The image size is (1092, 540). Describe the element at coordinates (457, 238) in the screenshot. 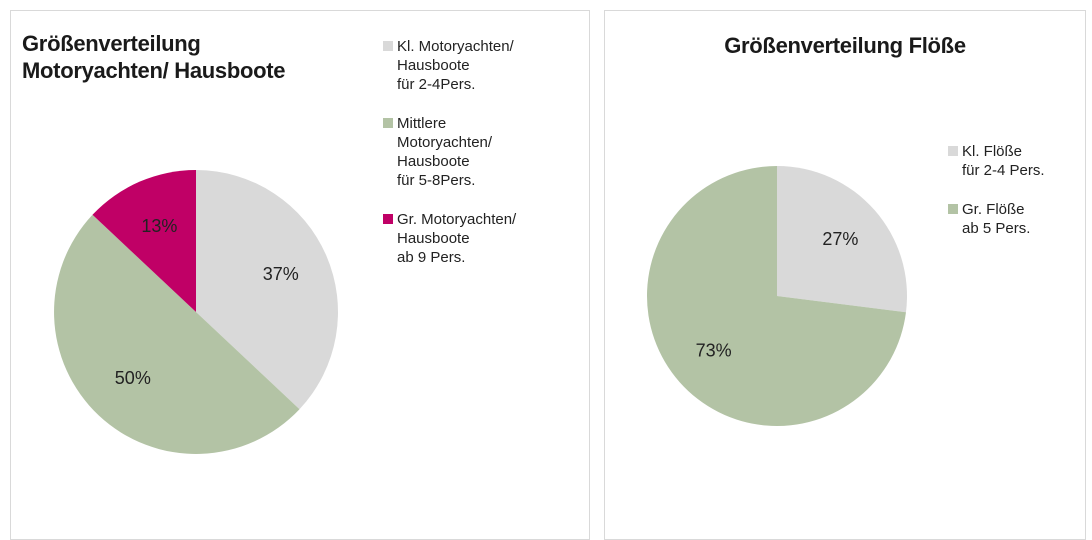

I see `legend-label: Gr. Motoryachten/ Hausboote ab 9 Pers.` at that location.